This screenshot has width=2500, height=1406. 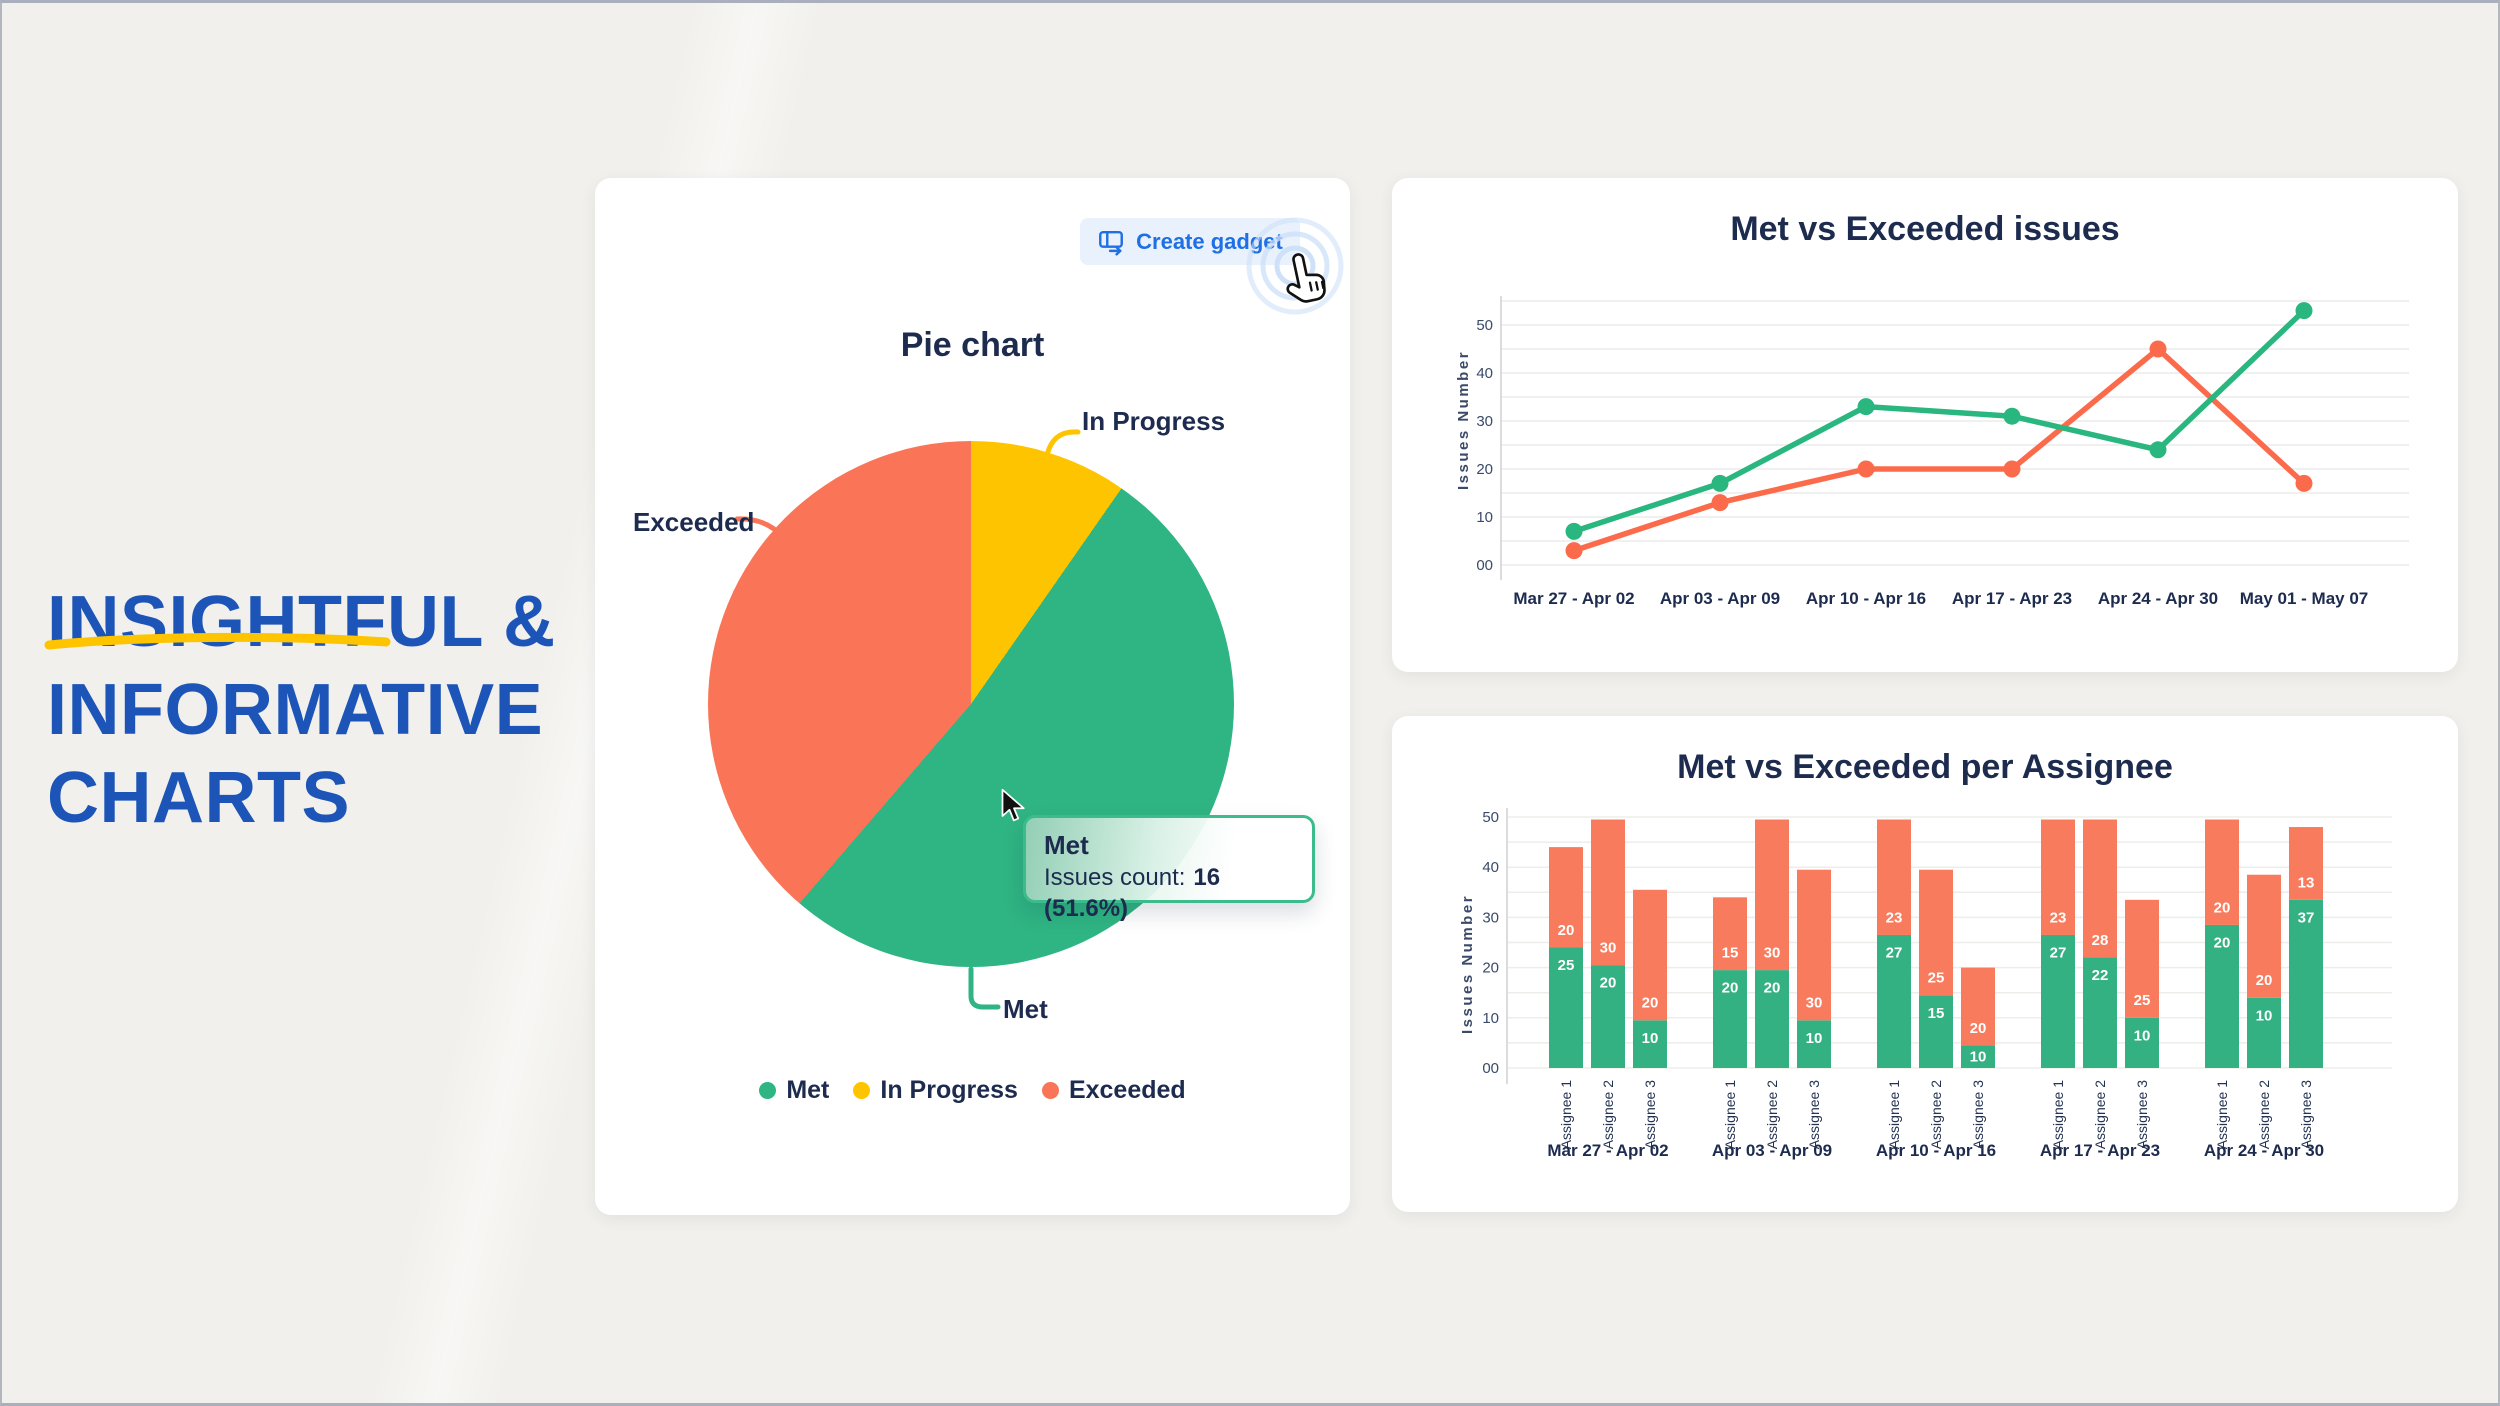 I want to click on pie-tooltip-label: Issues count:, so click(x=1115, y=877).